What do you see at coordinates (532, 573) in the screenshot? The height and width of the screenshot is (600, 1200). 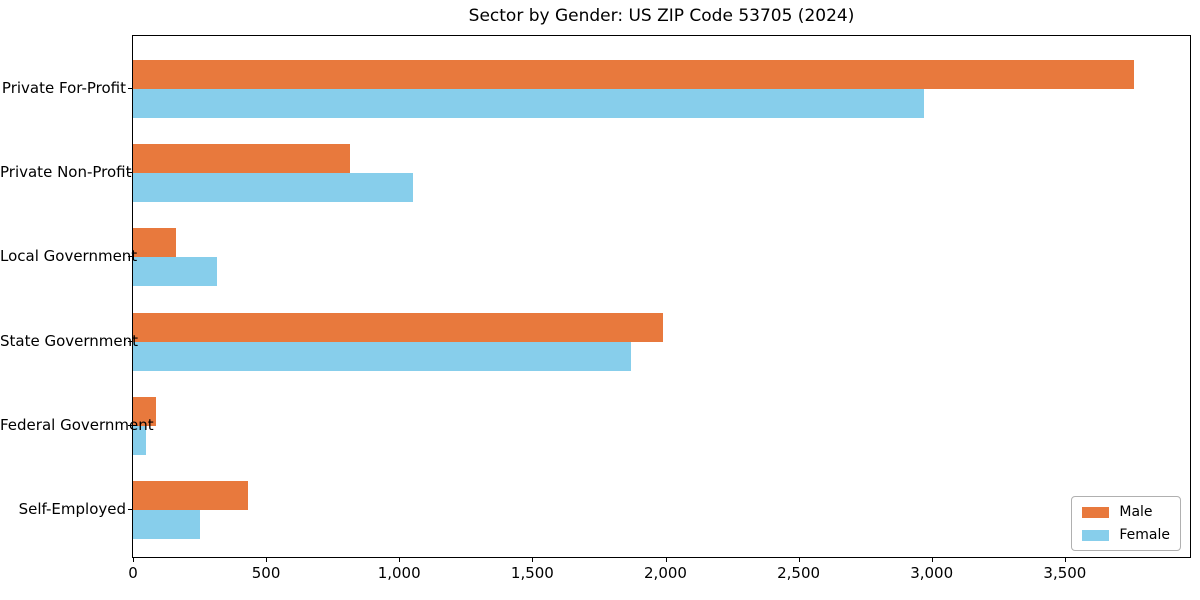 I see `x-tick-label: 1,500` at bounding box center [532, 573].